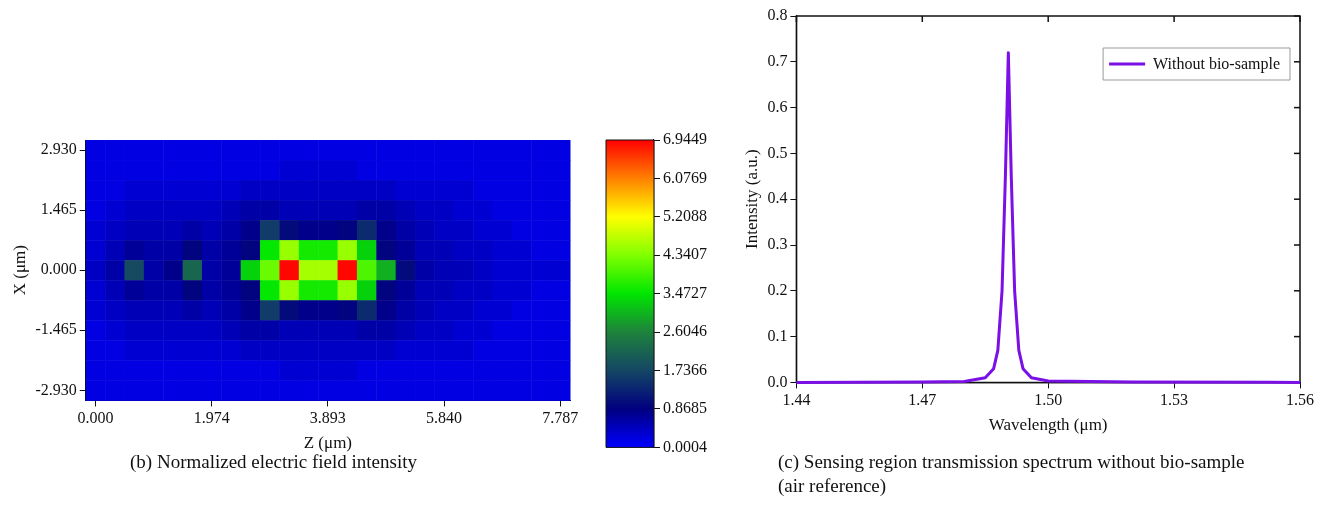 The height and width of the screenshot is (530, 1322). Describe the element at coordinates (327, 418) in the screenshot. I see `x-tick-label: 3.893` at that location.